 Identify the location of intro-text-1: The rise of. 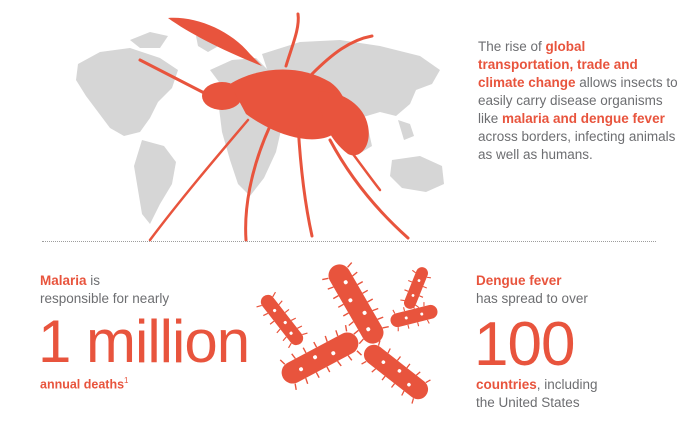
(512, 46).